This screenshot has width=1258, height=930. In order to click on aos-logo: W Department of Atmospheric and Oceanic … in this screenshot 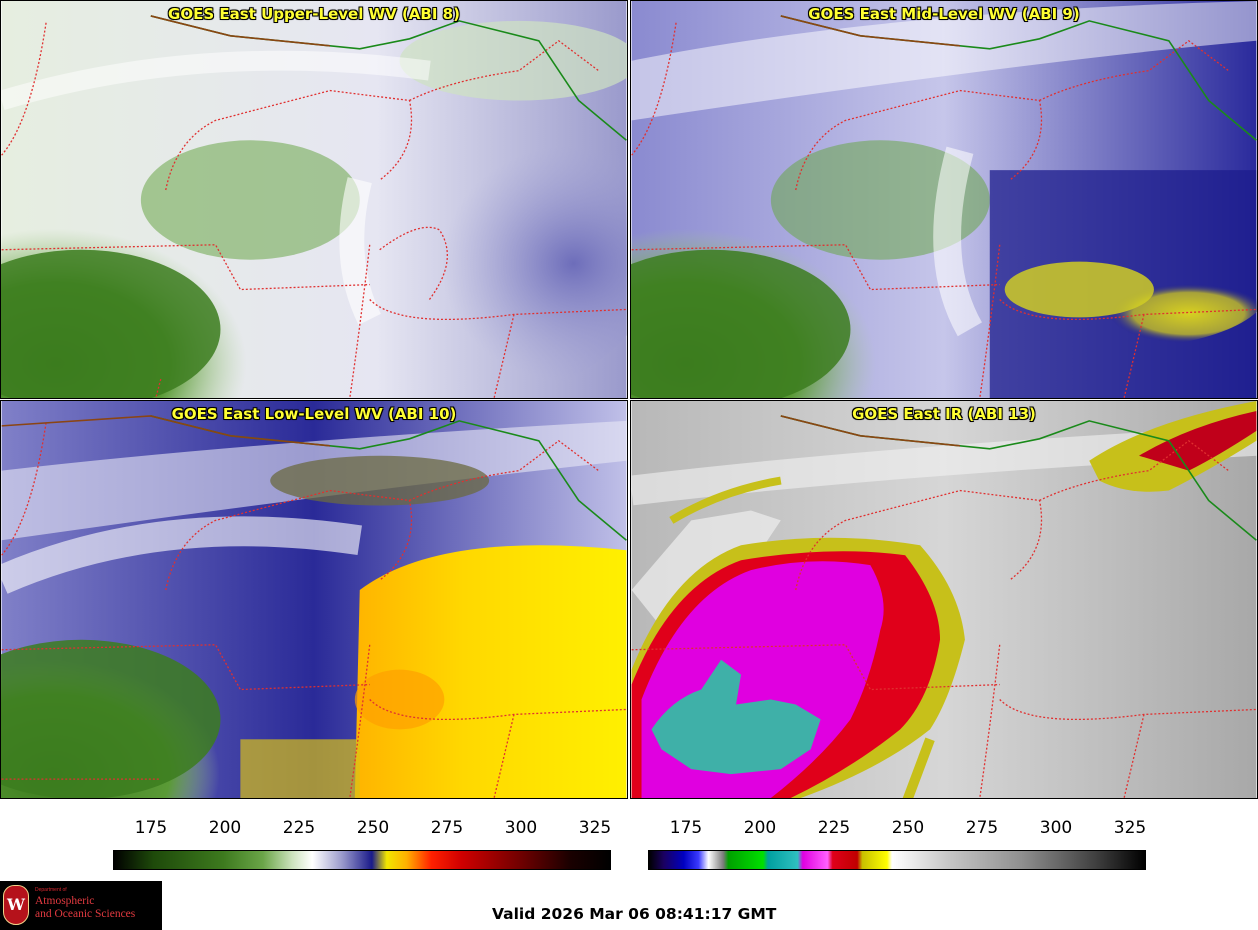, I will do `click(81, 905)`.